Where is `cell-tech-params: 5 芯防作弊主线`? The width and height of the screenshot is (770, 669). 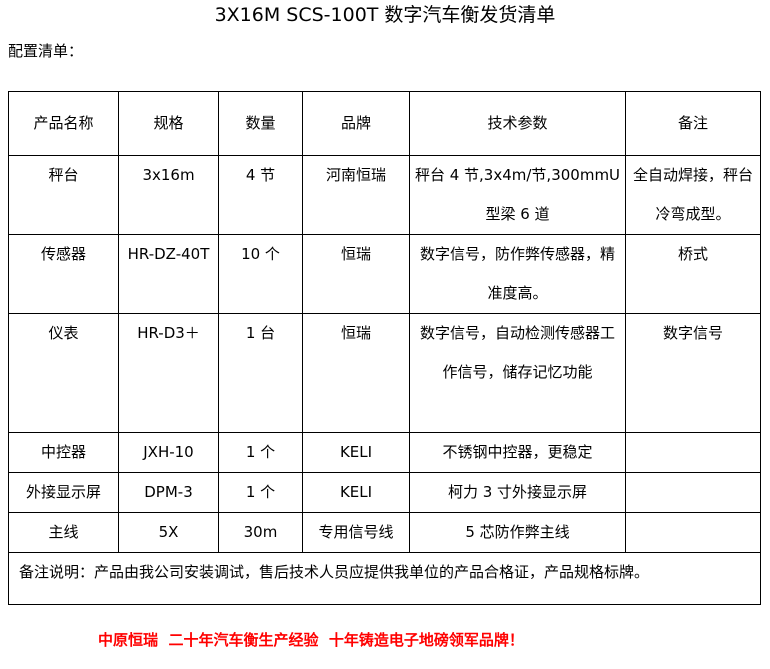
cell-tech-params: 5 芯防作弊主线 is located at coordinates (517, 532).